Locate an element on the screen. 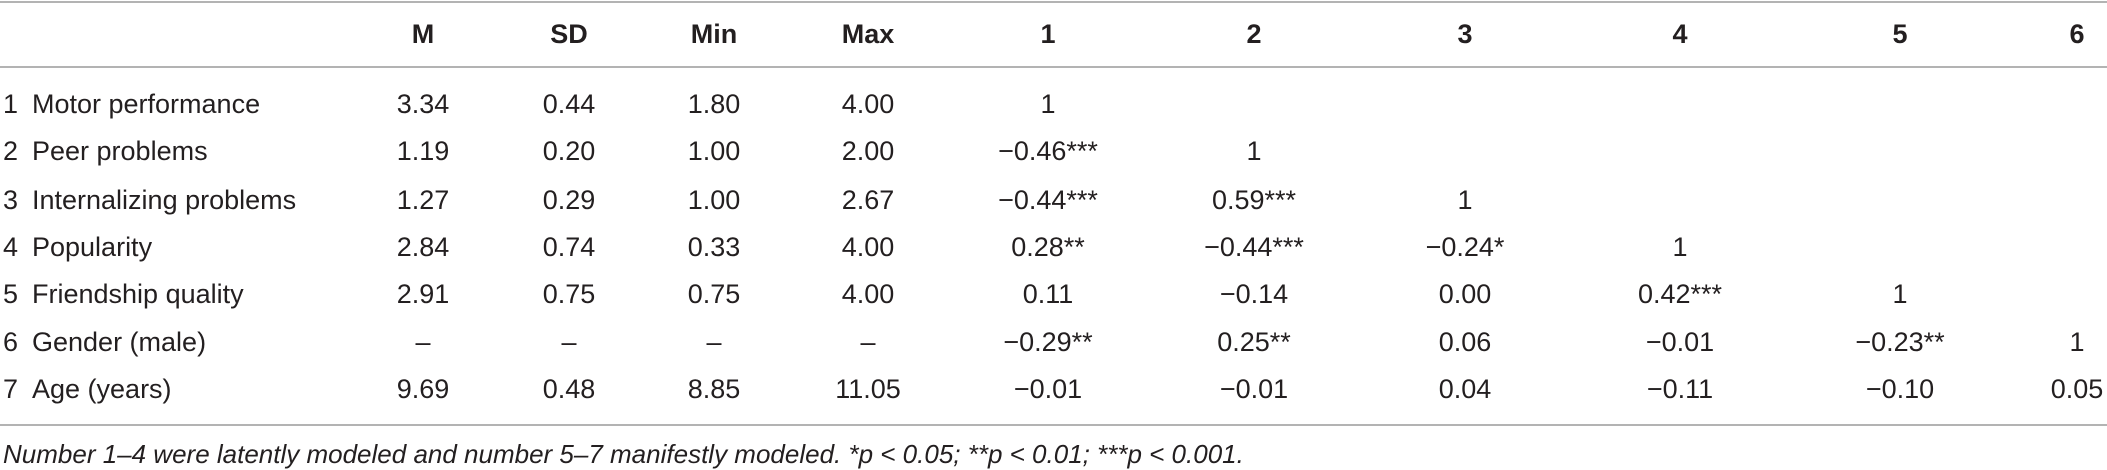  cell: 0.11 is located at coordinates (1048, 294).